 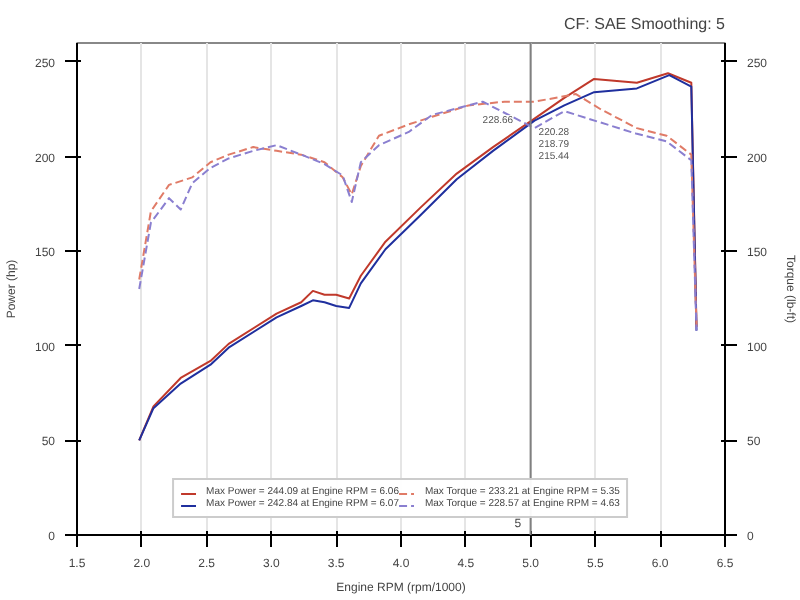 What do you see at coordinates (645, 24) in the screenshot?
I see `chart-subtitle: CF: SAE Smoothing: 5` at bounding box center [645, 24].